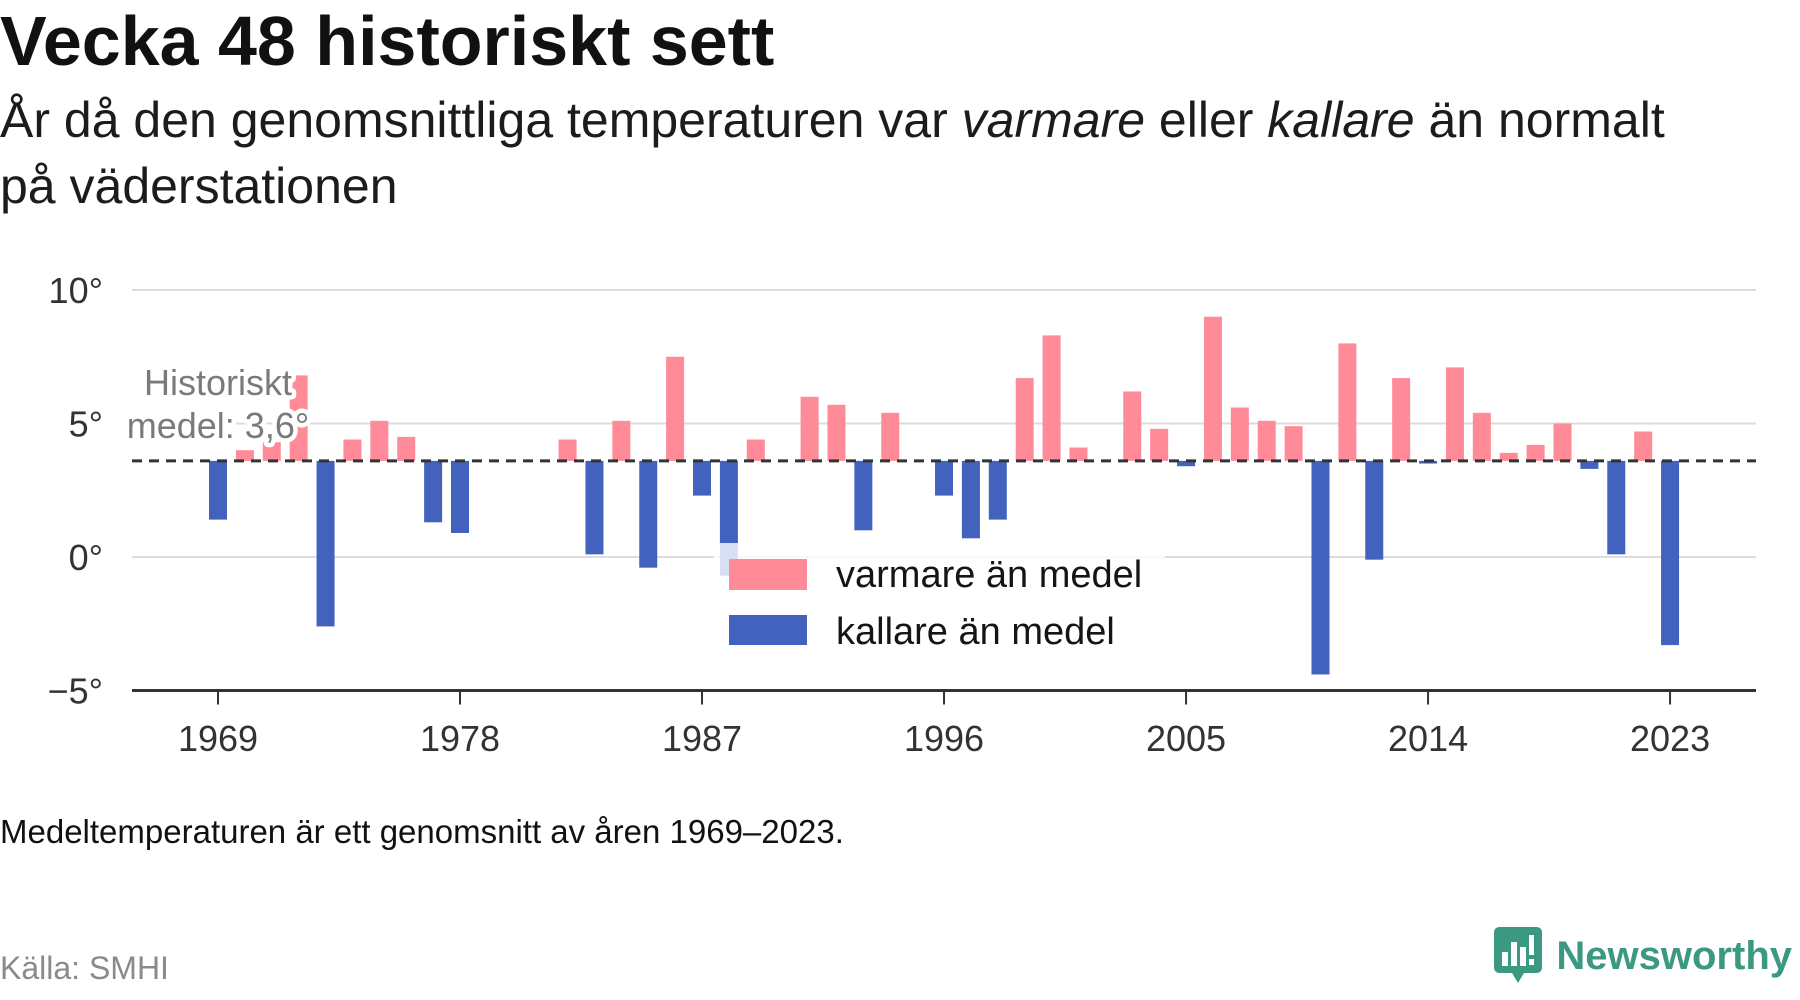 This screenshot has width=1800, height=1000. What do you see at coordinates (218, 490) in the screenshot?
I see `bar-1969` at bounding box center [218, 490].